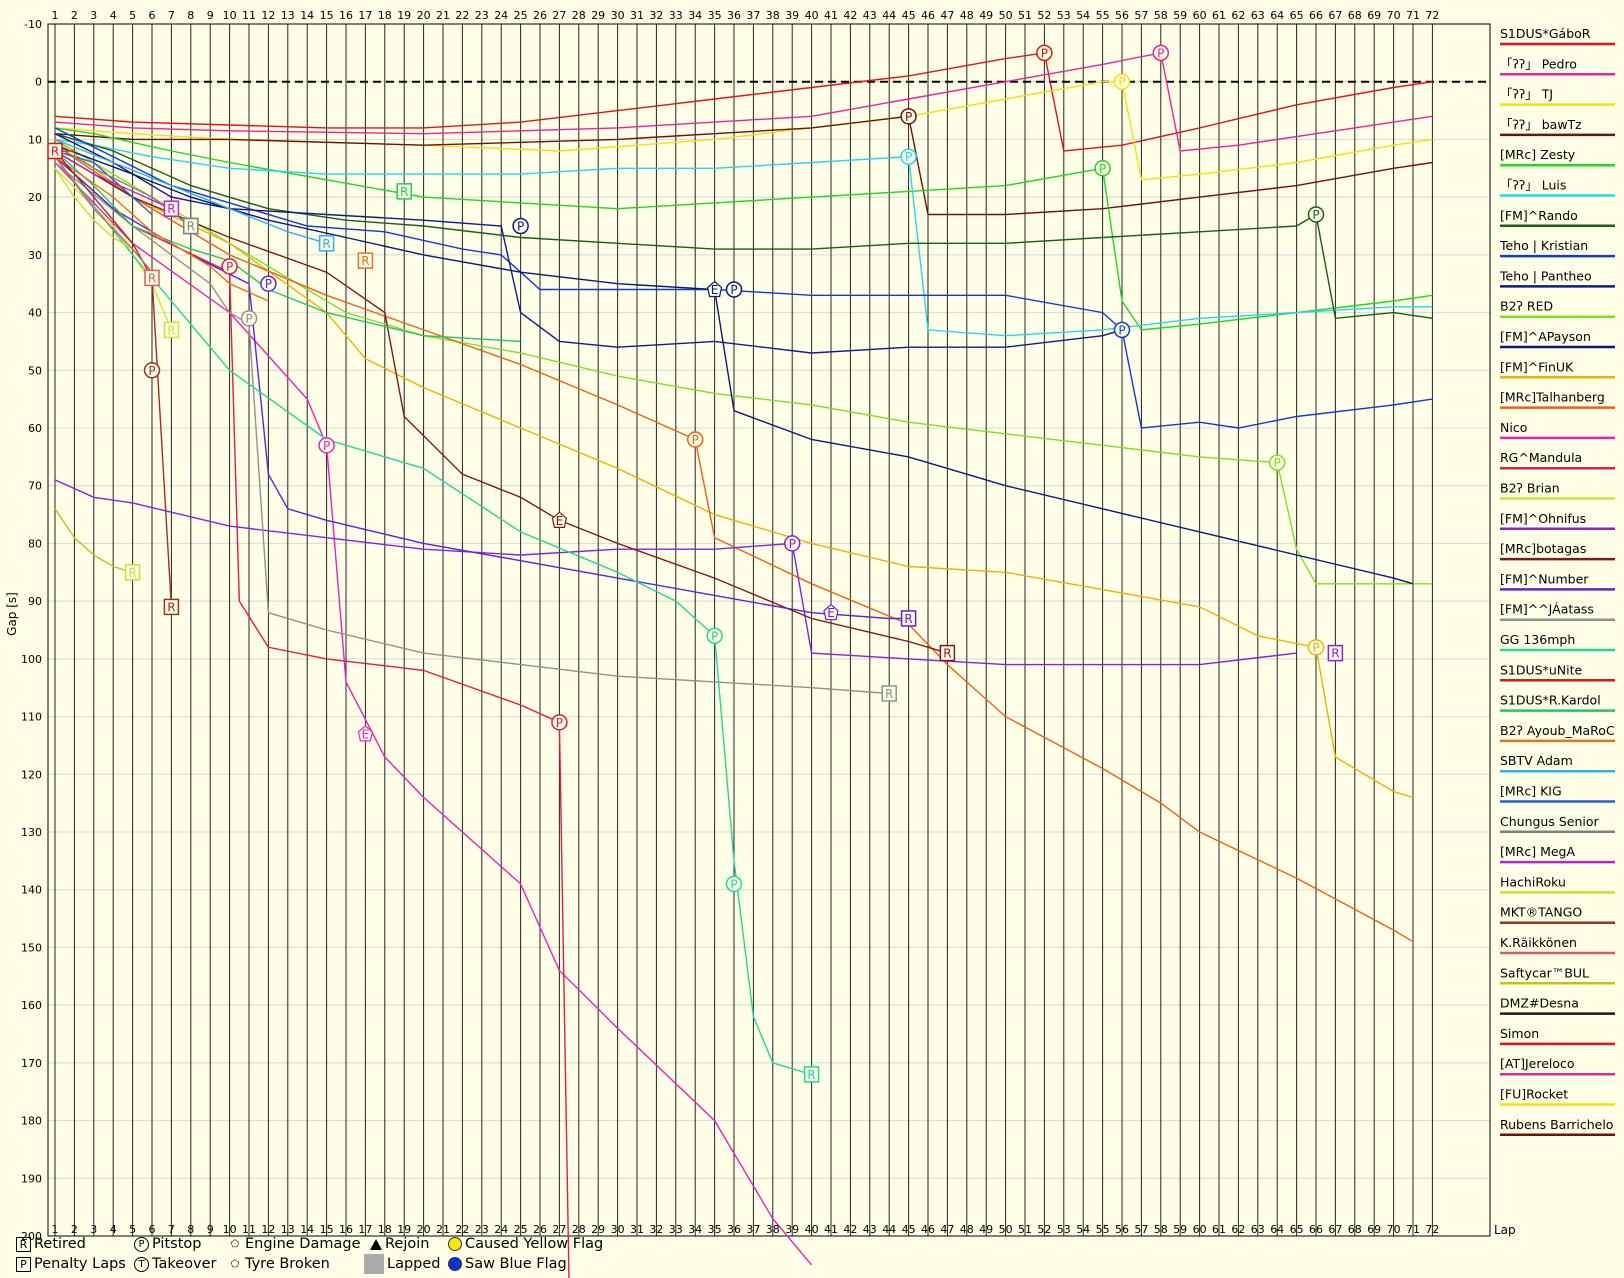 Image resolution: width=1624 pixels, height=1278 pixels. I want to click on key-engine-damage: ⬠ Engine Damage, so click(294, 1244).